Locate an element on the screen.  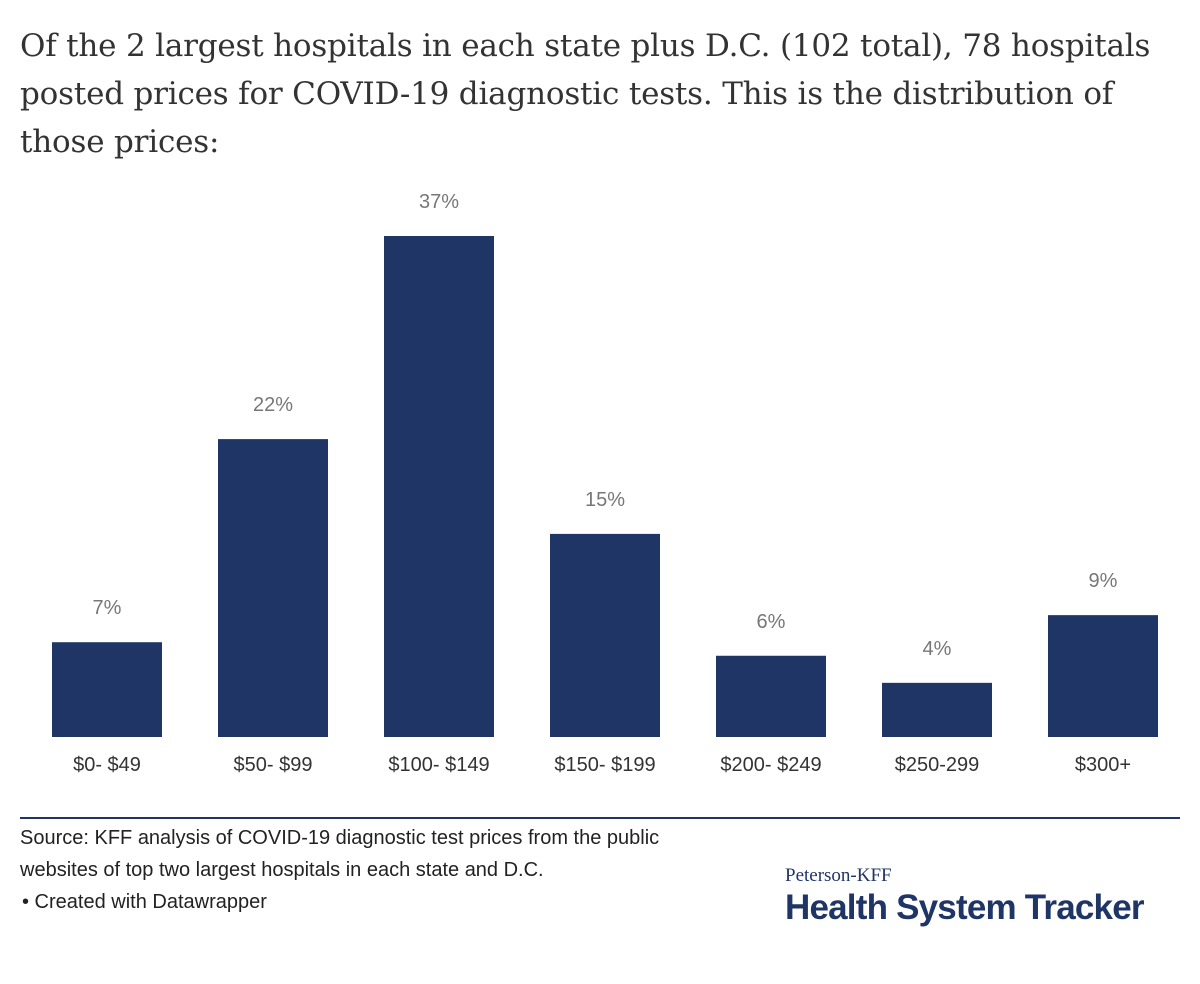
category-label-4: $150- $199 is located at coordinates (604, 765).